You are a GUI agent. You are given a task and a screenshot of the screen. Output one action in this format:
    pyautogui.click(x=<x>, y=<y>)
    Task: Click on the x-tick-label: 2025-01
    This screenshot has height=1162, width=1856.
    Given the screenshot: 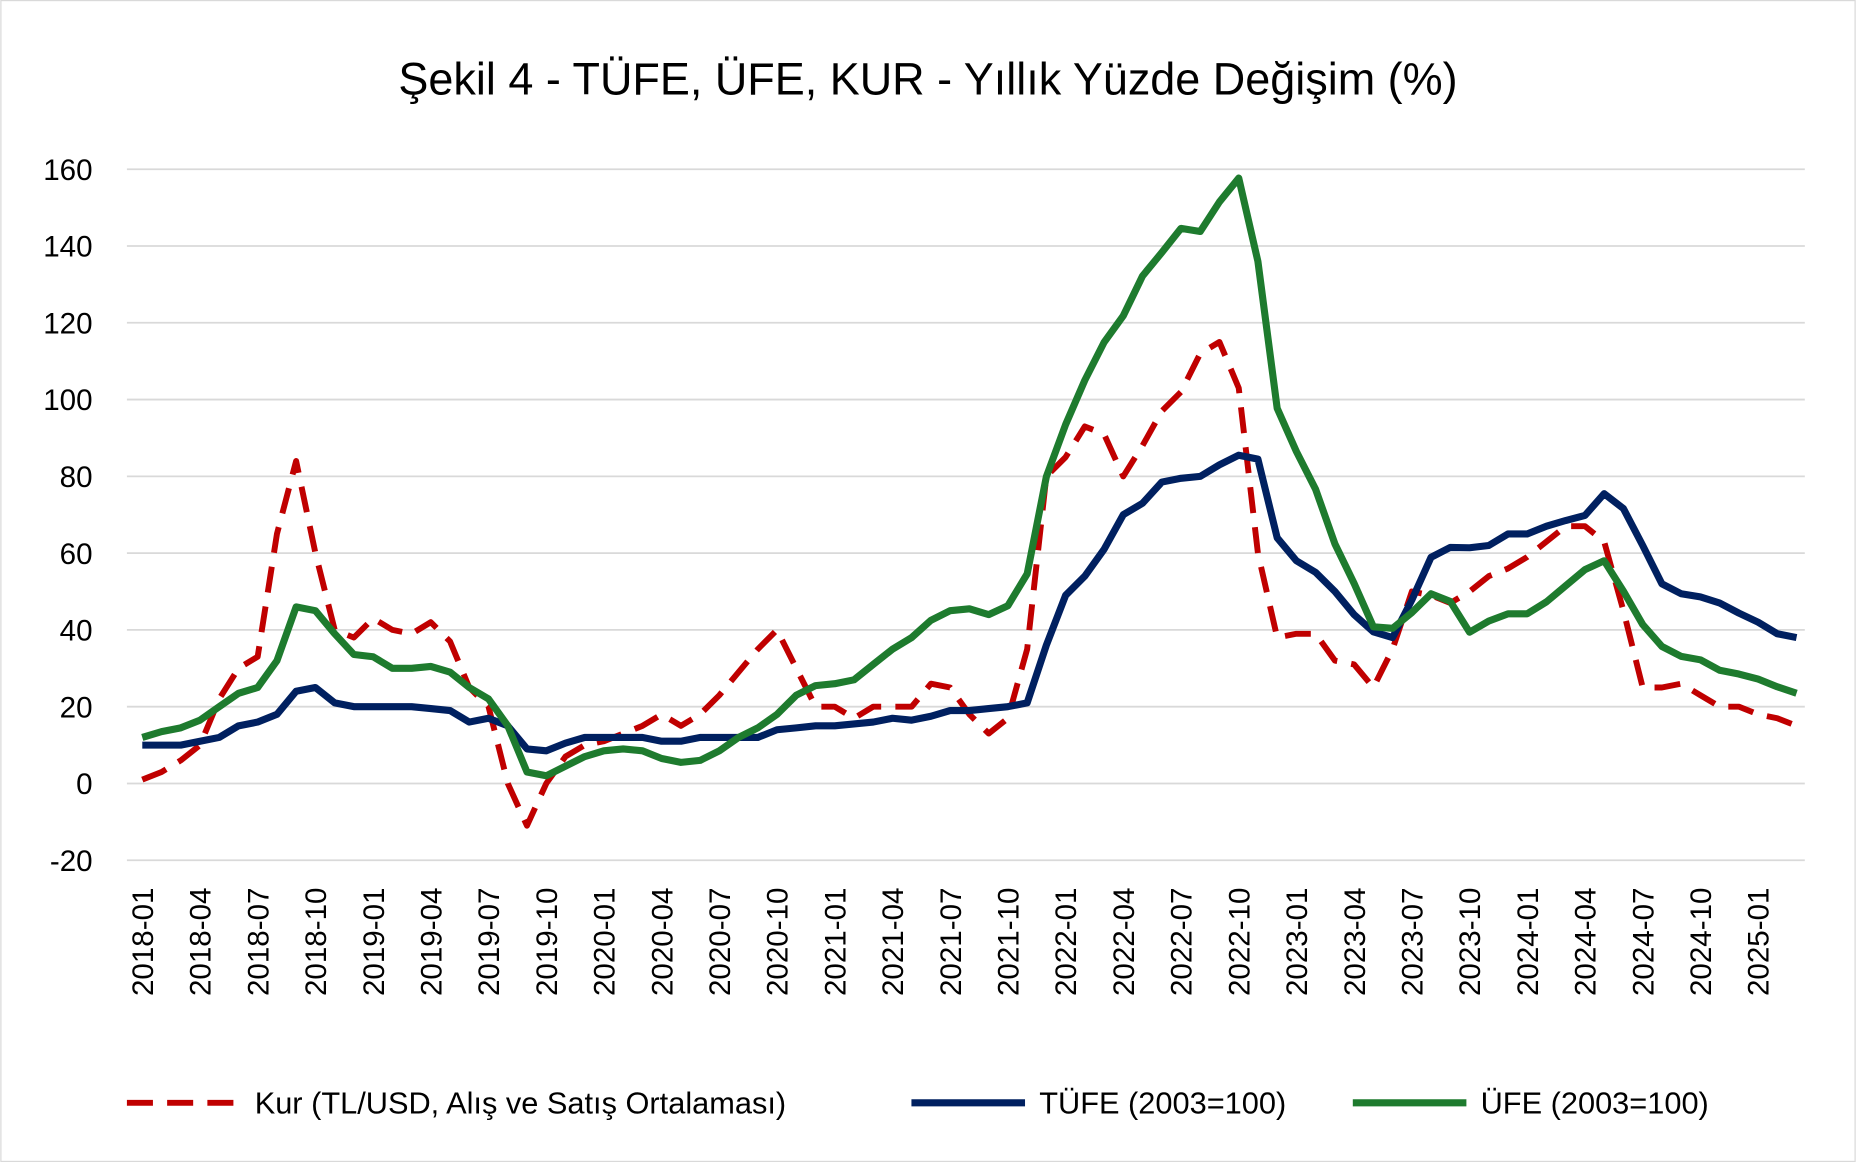 What is the action you would take?
    pyautogui.click(x=1759, y=941)
    